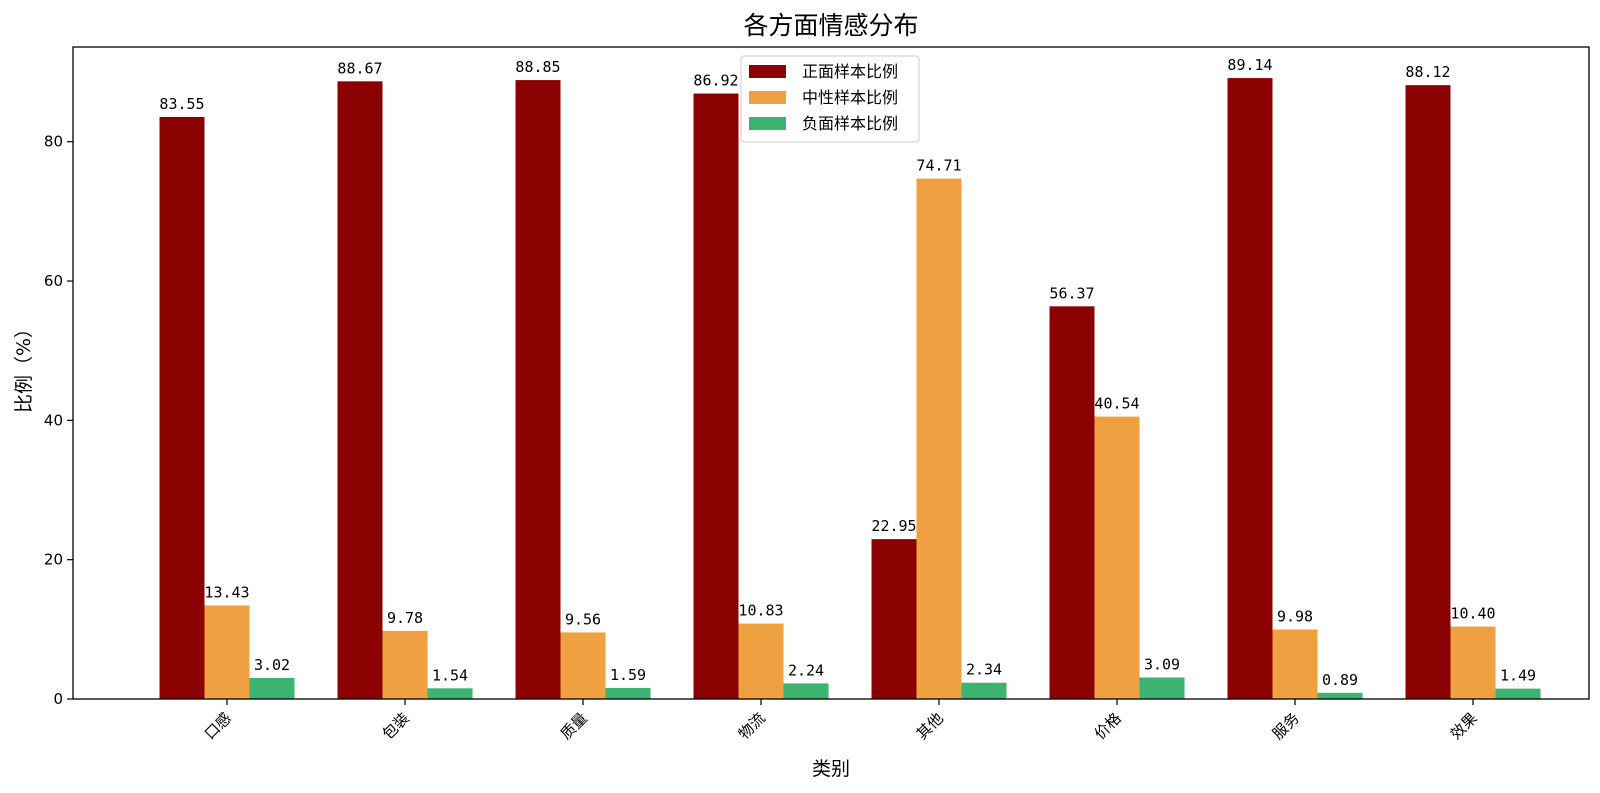 The width and height of the screenshot is (1600, 793). I want to click on bar-value-label: 56.37, so click(1071, 293).